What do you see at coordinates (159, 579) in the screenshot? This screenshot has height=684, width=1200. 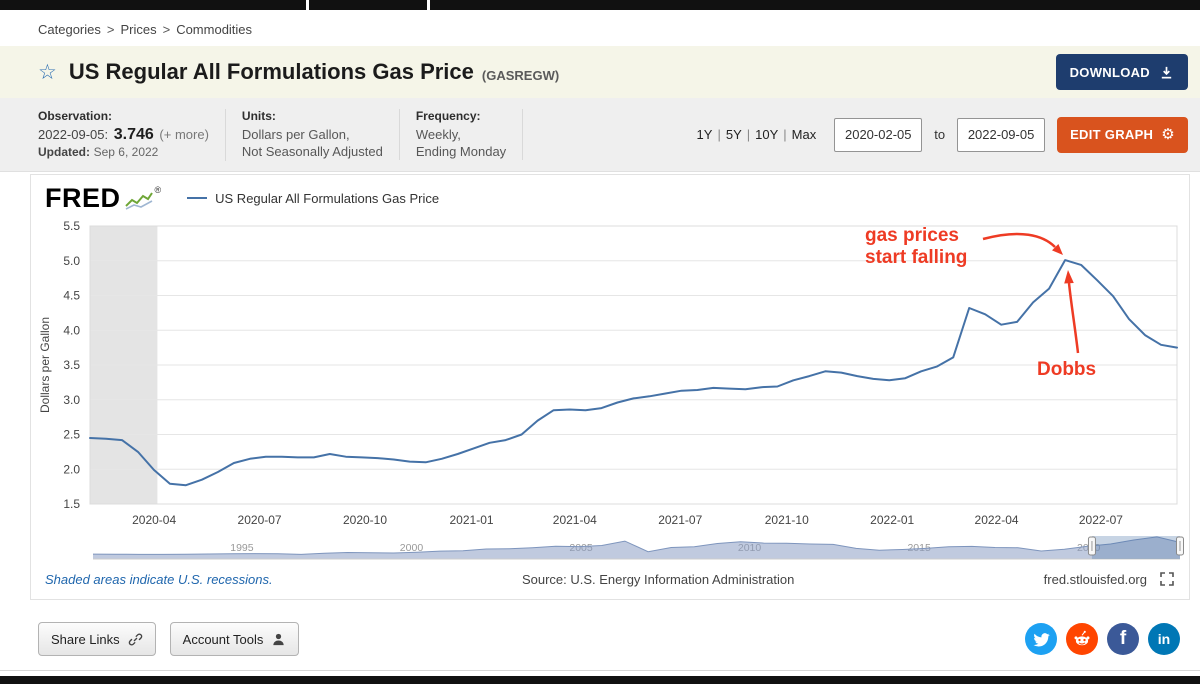 I see `recessions-note-link: Shaded areas indicate U.S. recessions.` at bounding box center [159, 579].